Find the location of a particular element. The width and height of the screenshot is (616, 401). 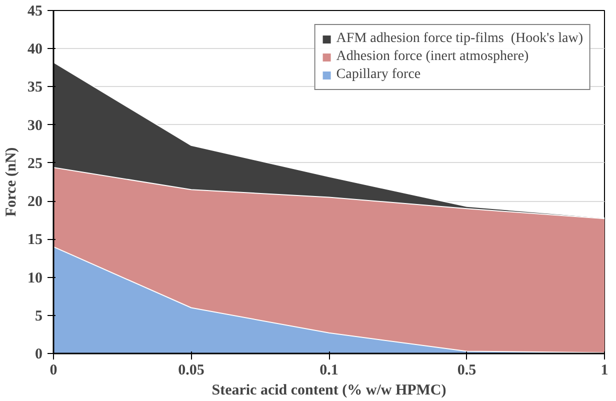

y-tick-label: 15 is located at coordinates (35, 240).